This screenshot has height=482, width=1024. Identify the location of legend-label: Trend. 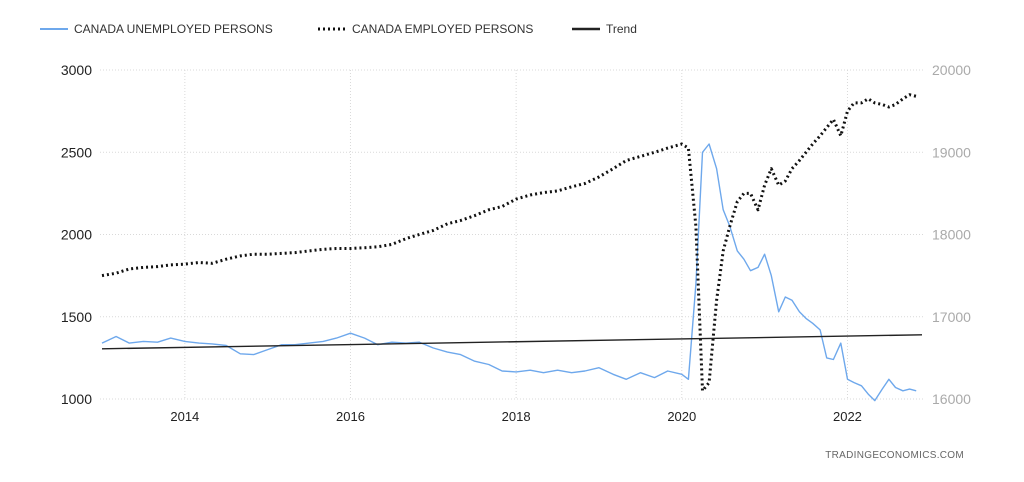
(621, 29).